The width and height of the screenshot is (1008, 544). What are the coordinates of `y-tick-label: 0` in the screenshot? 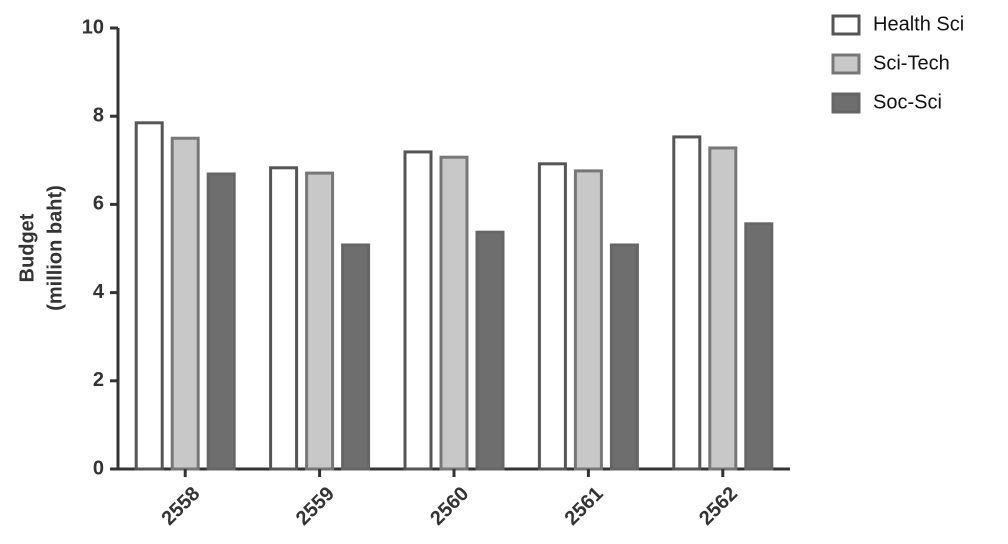 It's located at (98, 468).